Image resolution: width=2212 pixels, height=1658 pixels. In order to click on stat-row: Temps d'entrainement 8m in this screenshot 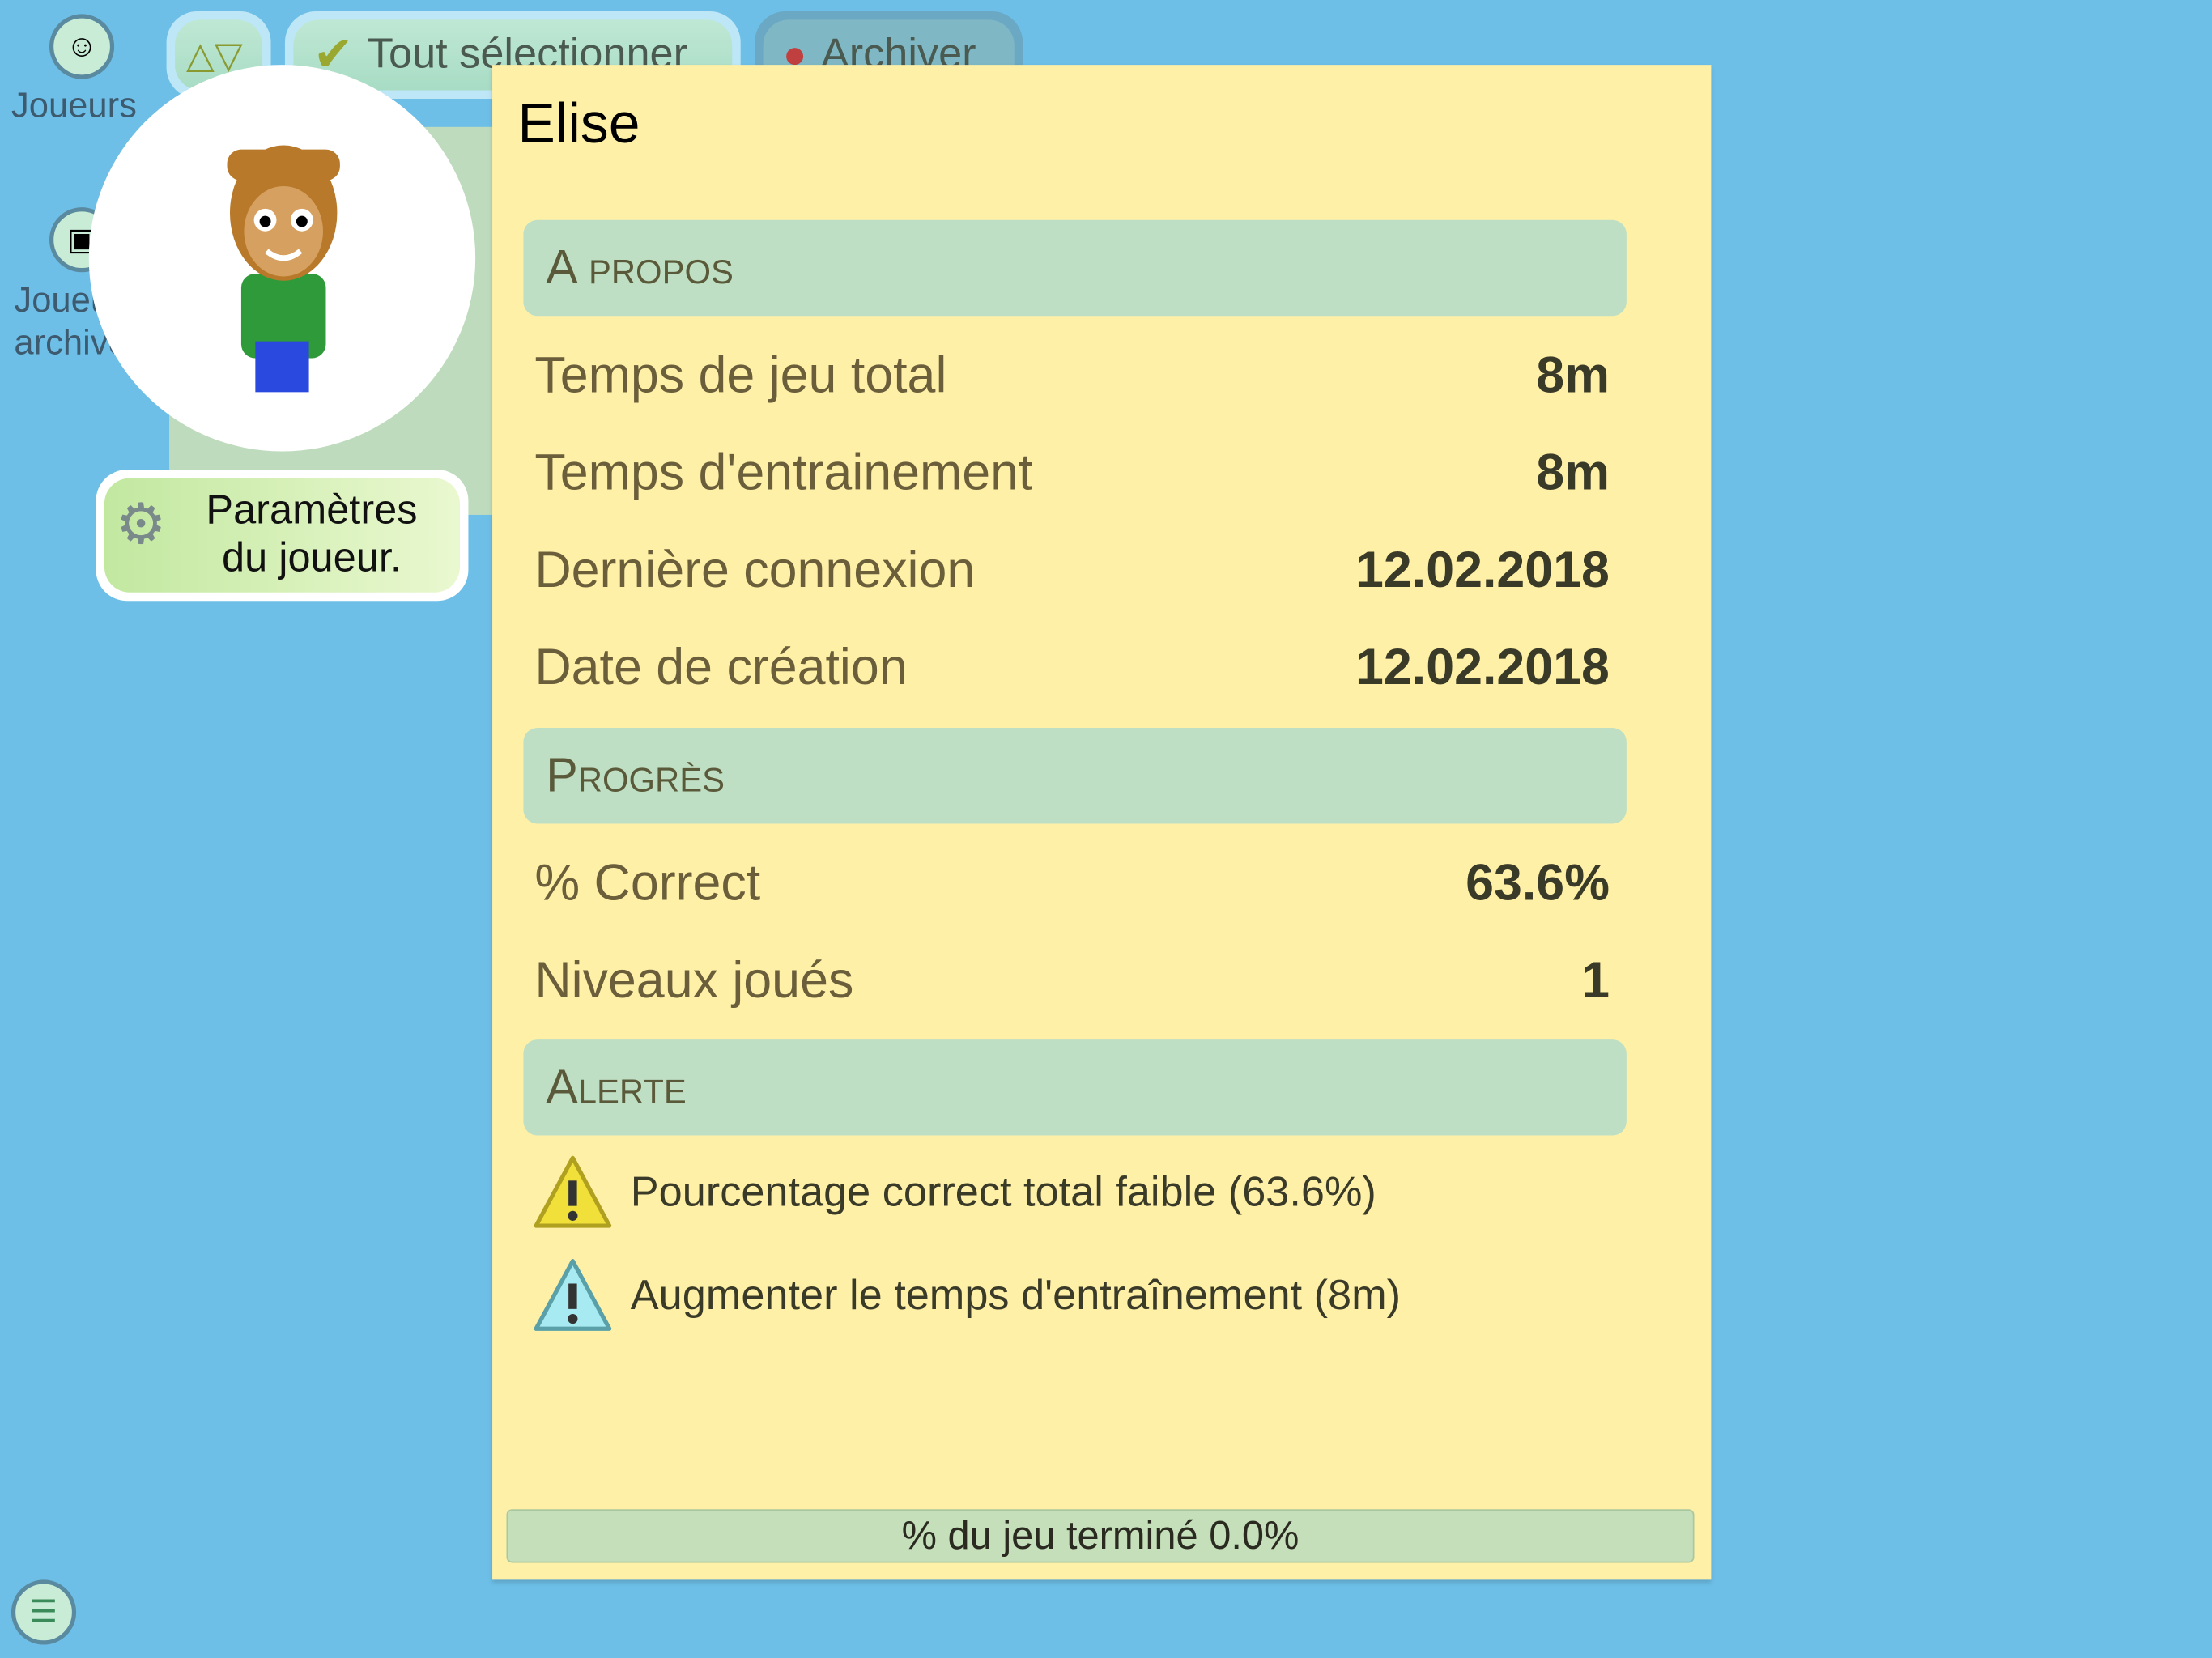, I will do `click(1072, 472)`.